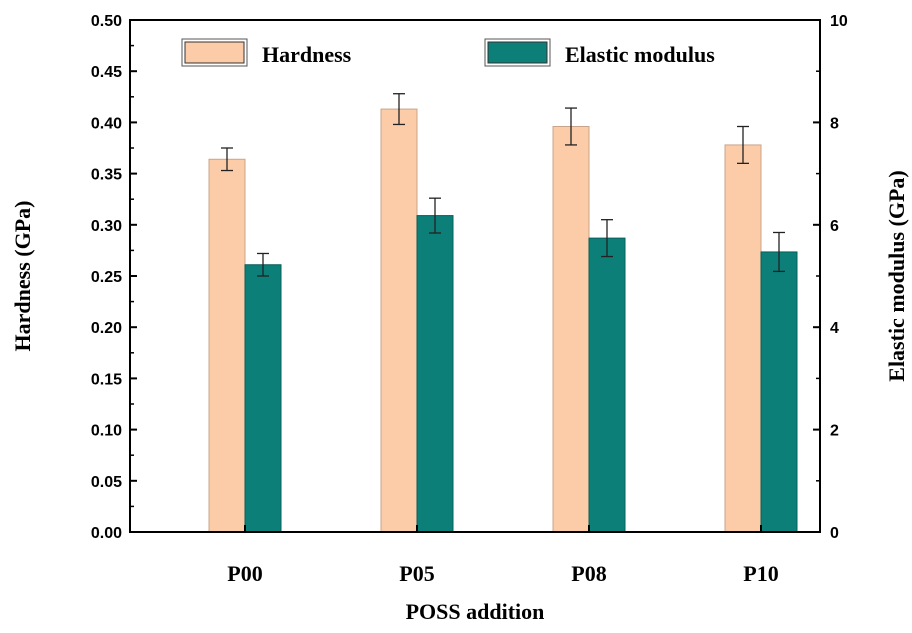  What do you see at coordinates (106, 123) in the screenshot?
I see `y-left-tick-label: 0.40` at bounding box center [106, 123].